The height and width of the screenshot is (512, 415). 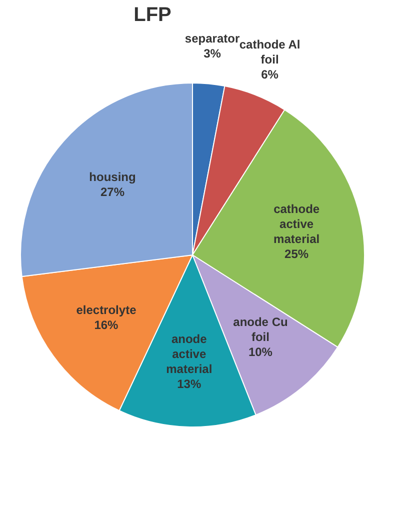 I want to click on slice-label: separator, so click(x=212, y=38).